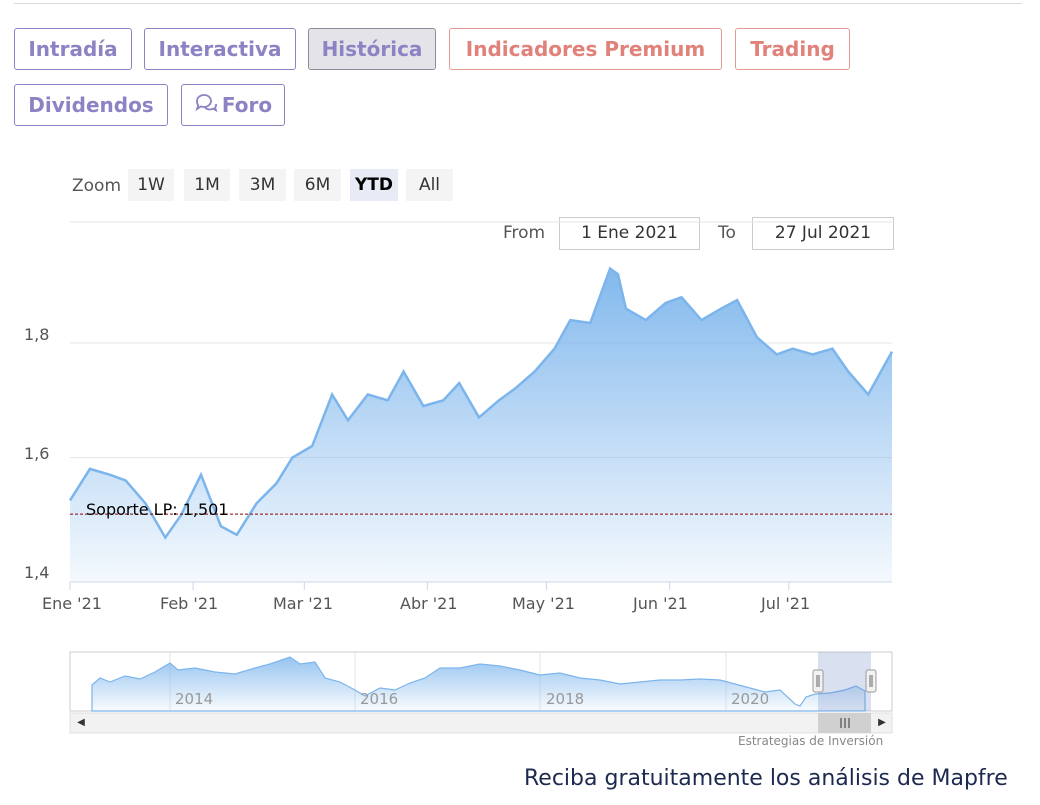  I want to click on navigator-right-handle, so click(871, 681).